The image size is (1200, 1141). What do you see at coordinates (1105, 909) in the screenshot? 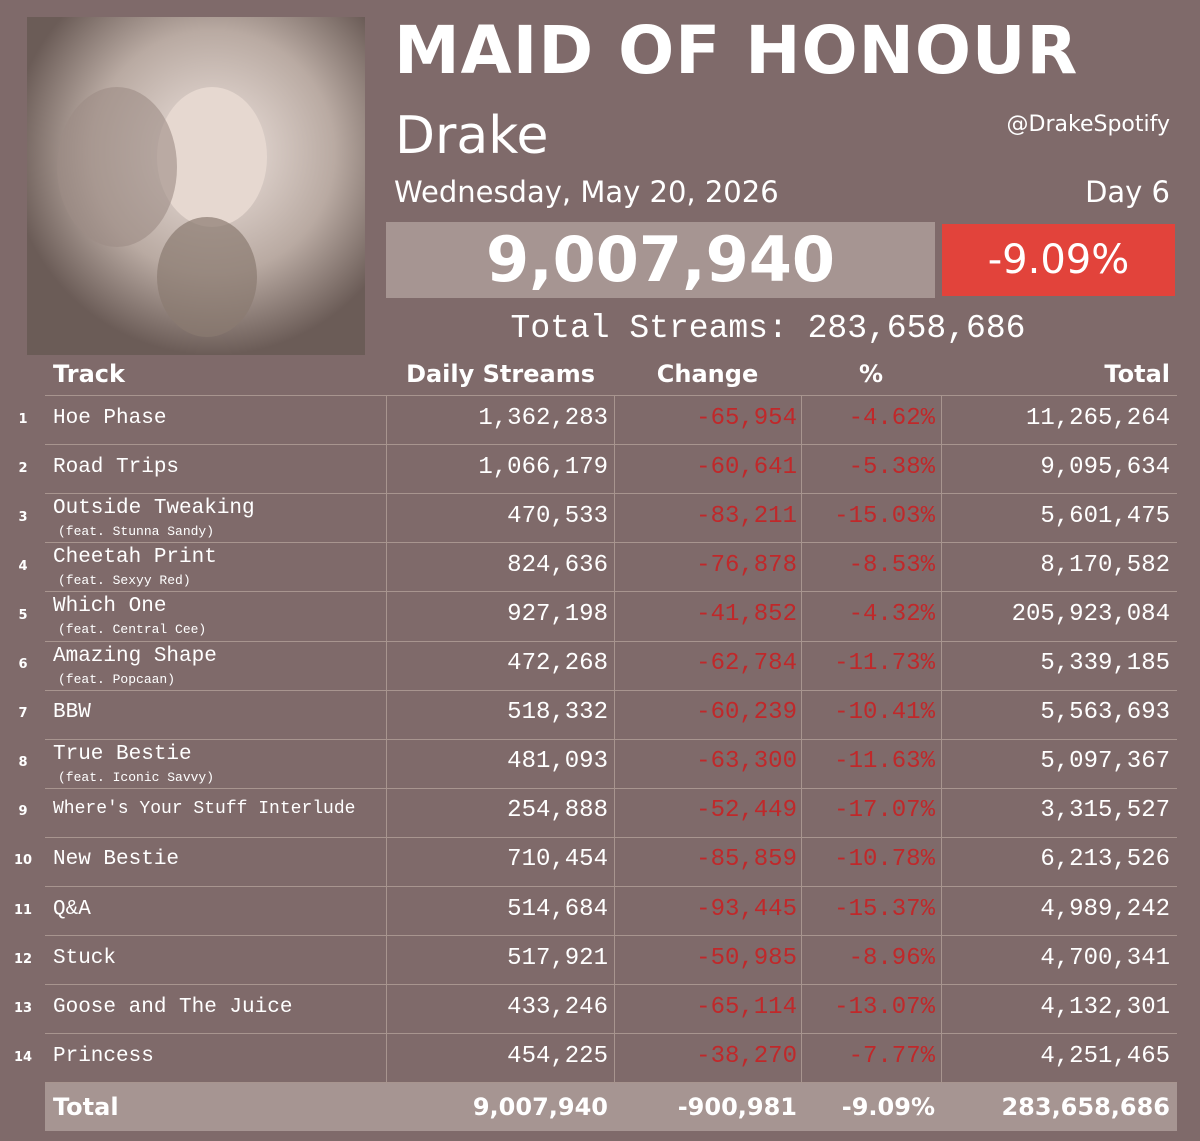
I see `total: 4,989,242` at bounding box center [1105, 909].